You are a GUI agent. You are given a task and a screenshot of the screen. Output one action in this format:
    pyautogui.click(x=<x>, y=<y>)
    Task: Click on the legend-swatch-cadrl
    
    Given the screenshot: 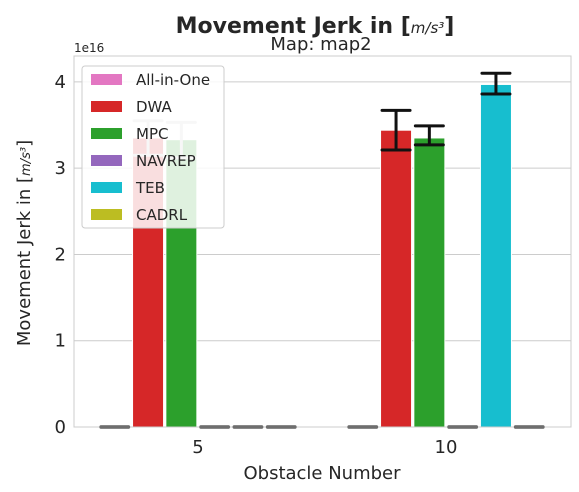 What is the action you would take?
    pyautogui.click(x=106, y=214)
    